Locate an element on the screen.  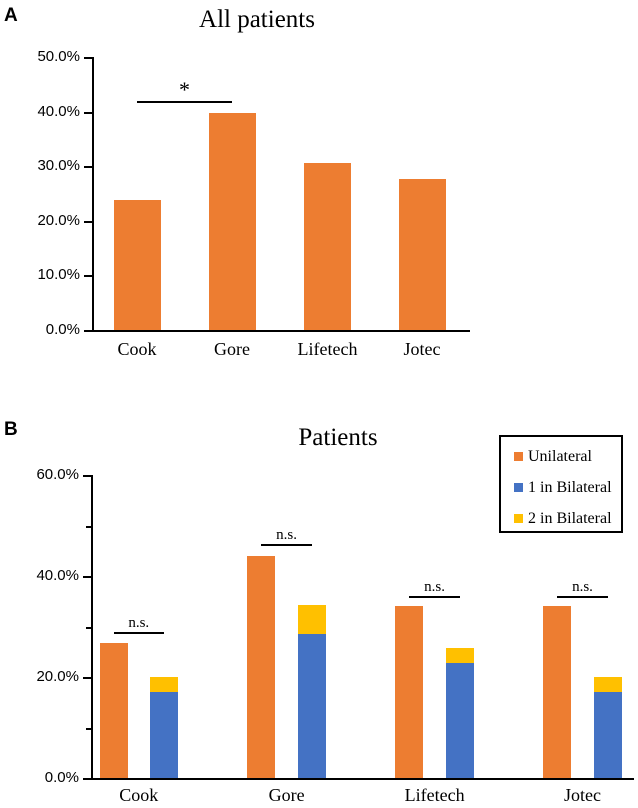
panel-b-bar-1-in-bilateral-lifetech is located at coordinates (459, 720).